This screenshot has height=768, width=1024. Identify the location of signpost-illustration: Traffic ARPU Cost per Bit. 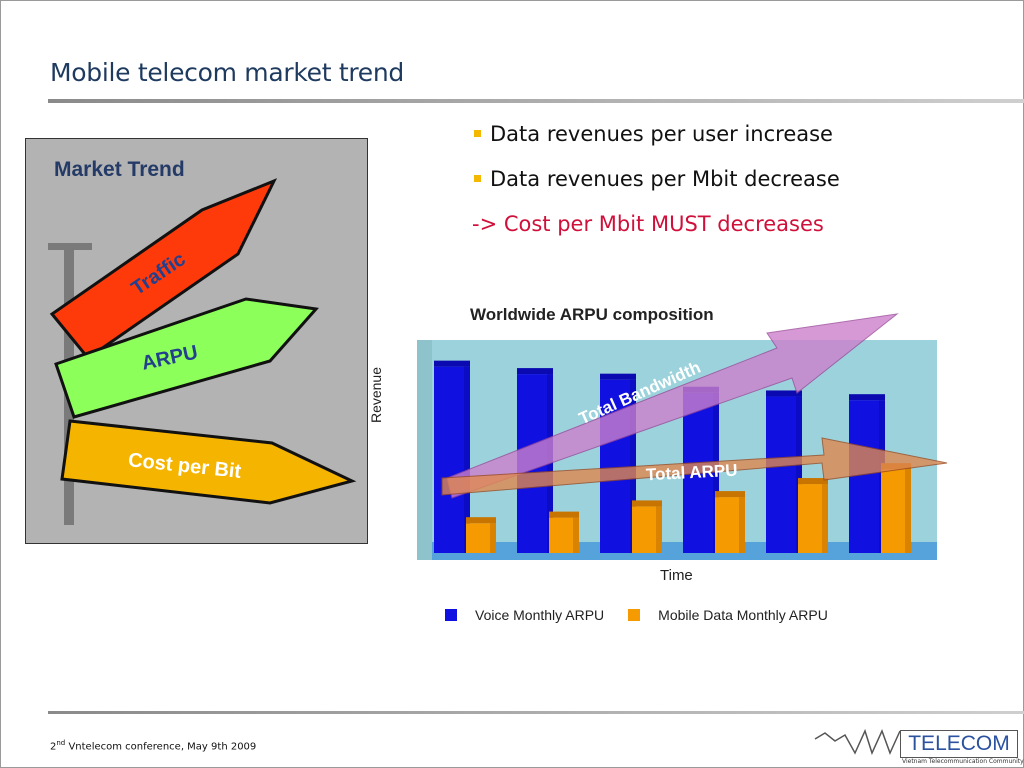
(202, 351).